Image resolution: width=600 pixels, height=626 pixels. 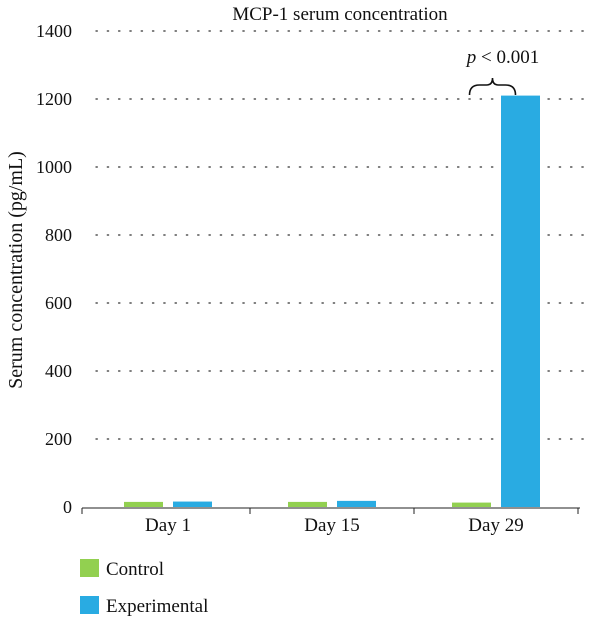 What do you see at coordinates (89, 605) in the screenshot?
I see `legend-swatch-experimental` at bounding box center [89, 605].